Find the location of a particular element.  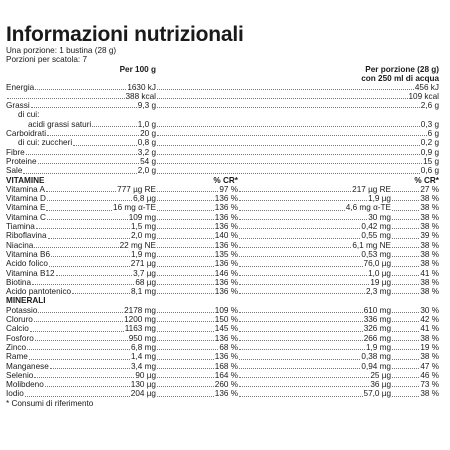

cell-portion: 0,38 mg is located at coordinates (314, 356).